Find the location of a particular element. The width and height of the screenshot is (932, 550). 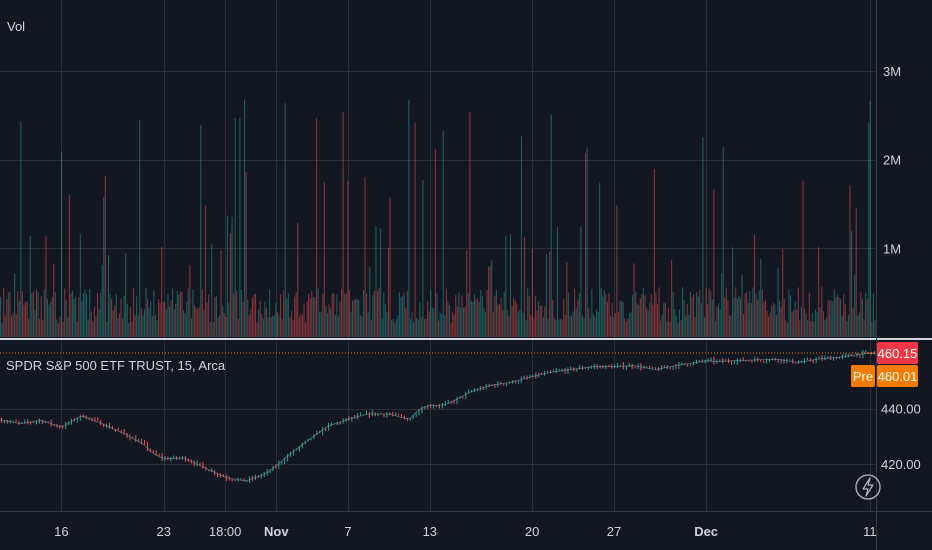

pane-separator is located at coordinates (466, 339).